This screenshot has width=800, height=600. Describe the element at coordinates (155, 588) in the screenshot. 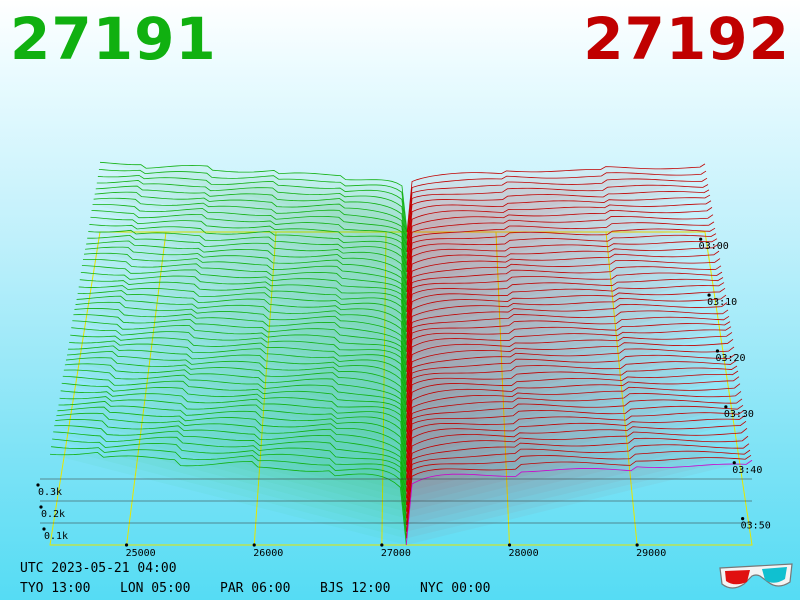

I see `clock-lon: LON 05:00` at that location.